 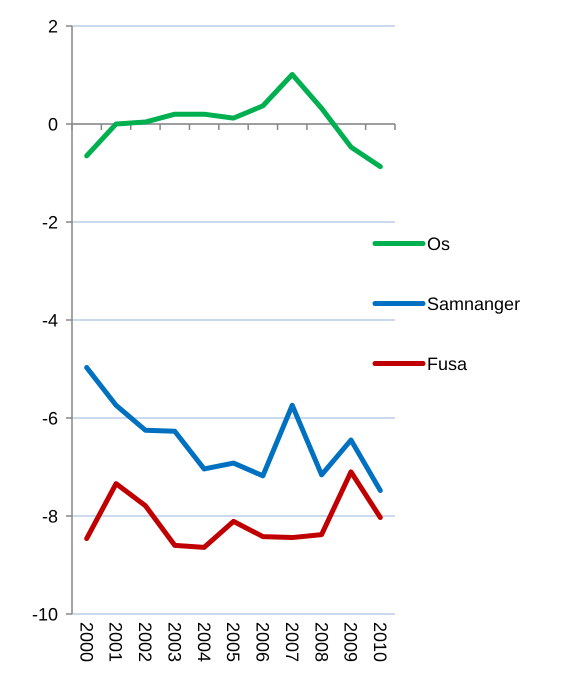 I want to click on x-tick-label: 2007, so click(x=292, y=642).